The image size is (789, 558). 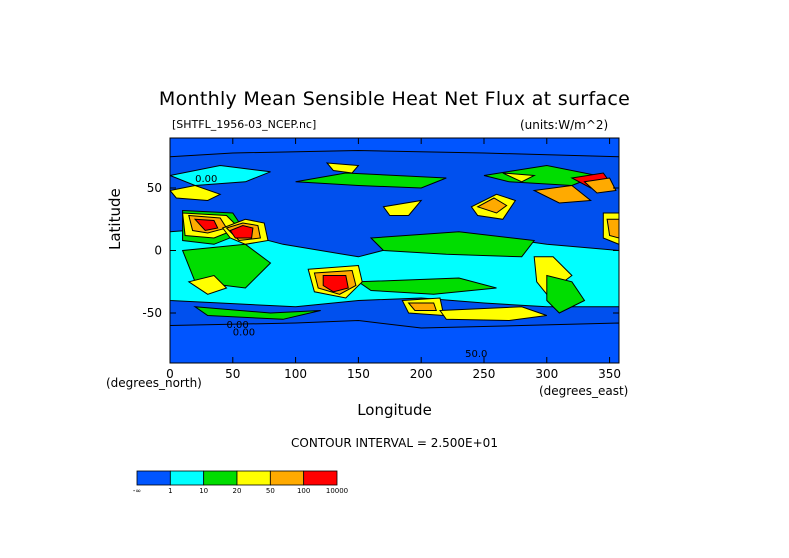 I want to click on y-tick-label: -50, so click(x=152, y=313).